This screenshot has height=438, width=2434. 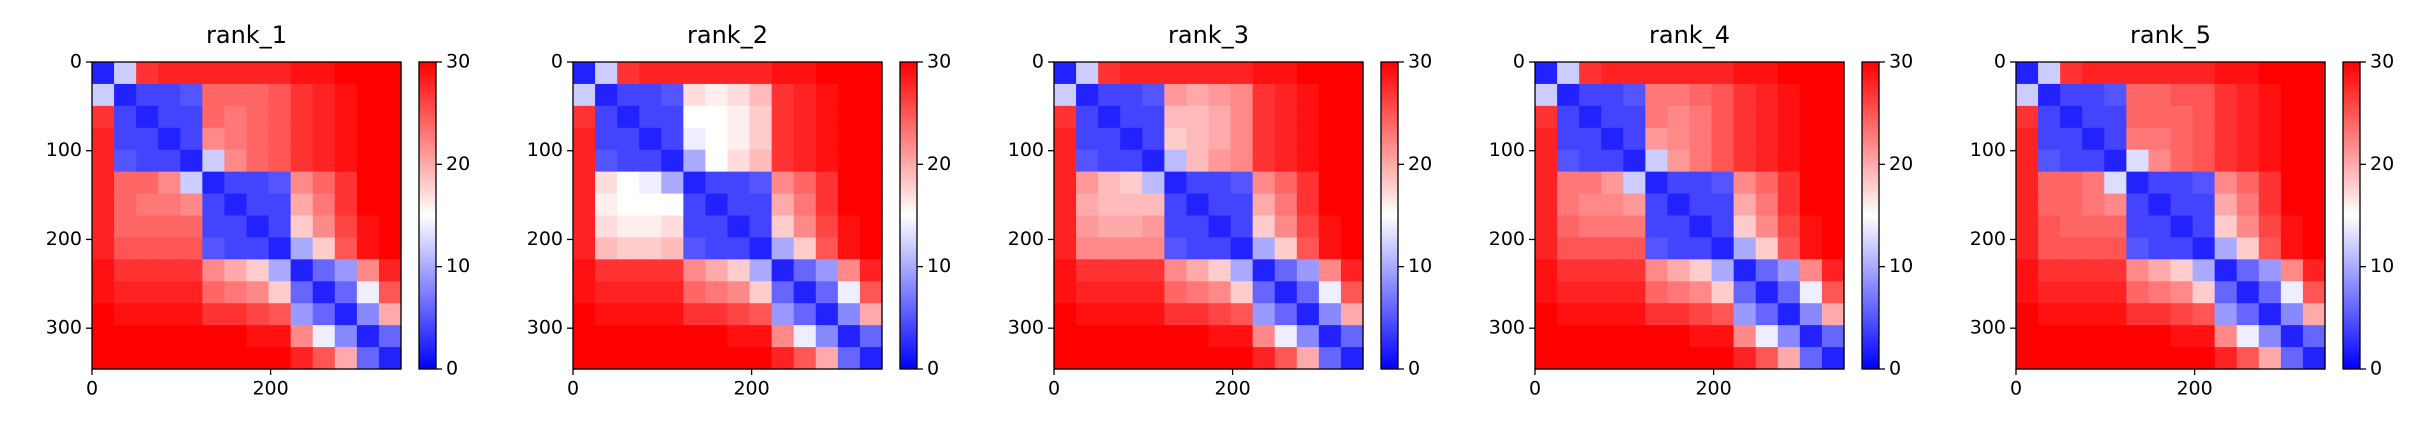 What do you see at coordinates (1689, 215) in the screenshot?
I see `axes-frame` at bounding box center [1689, 215].